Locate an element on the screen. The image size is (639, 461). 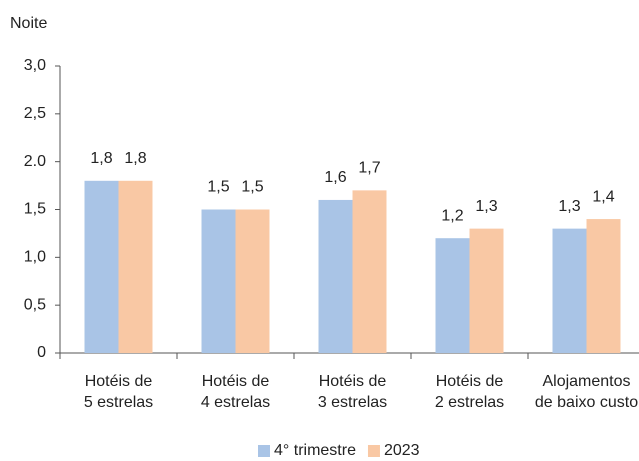
data-label: 1,7 is located at coordinates (369, 168).